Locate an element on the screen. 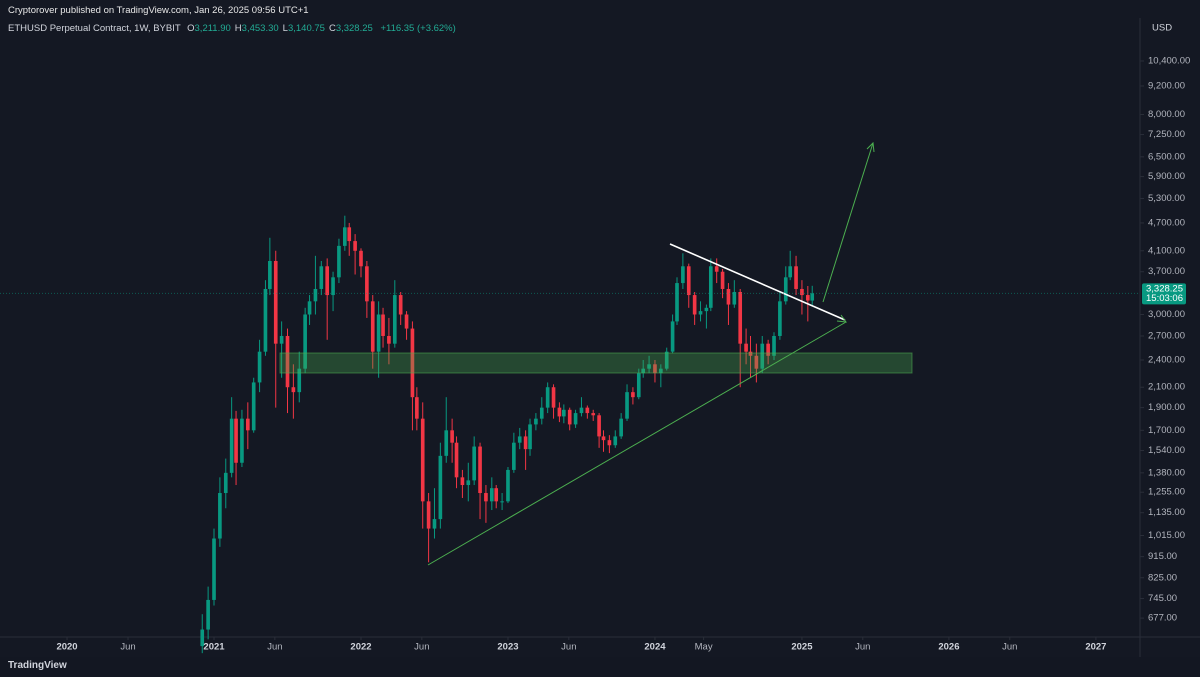  y-tick-label: 5,900.00 is located at coordinates (1166, 176).